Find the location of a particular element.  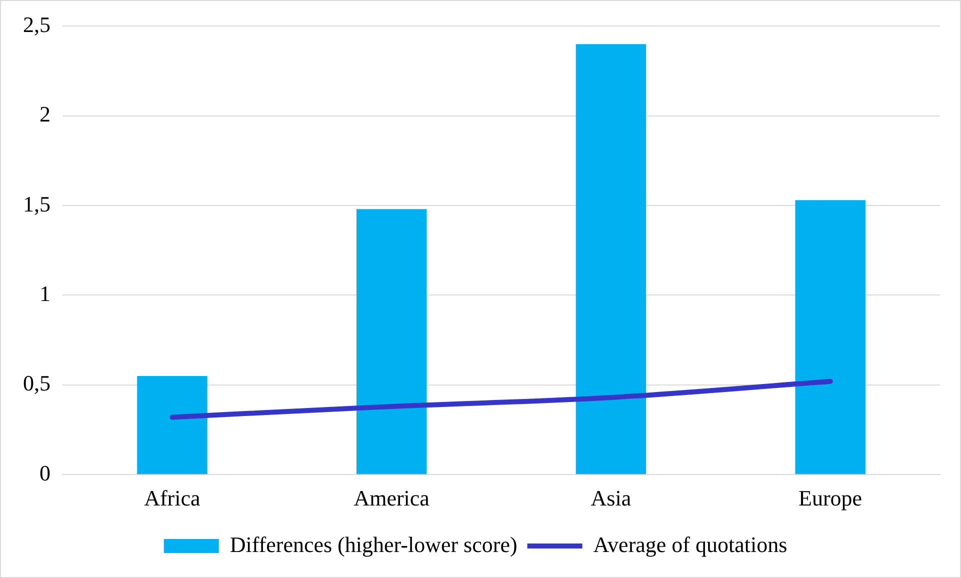

x-tick-label: Africa is located at coordinates (172, 498).